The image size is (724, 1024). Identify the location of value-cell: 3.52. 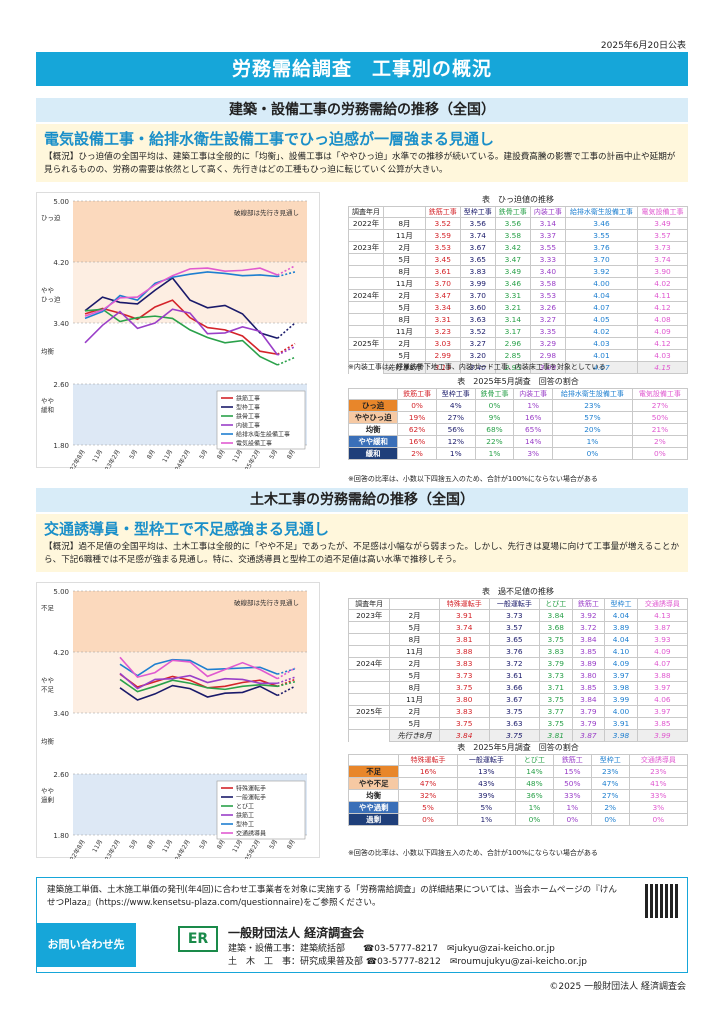
(442, 223).